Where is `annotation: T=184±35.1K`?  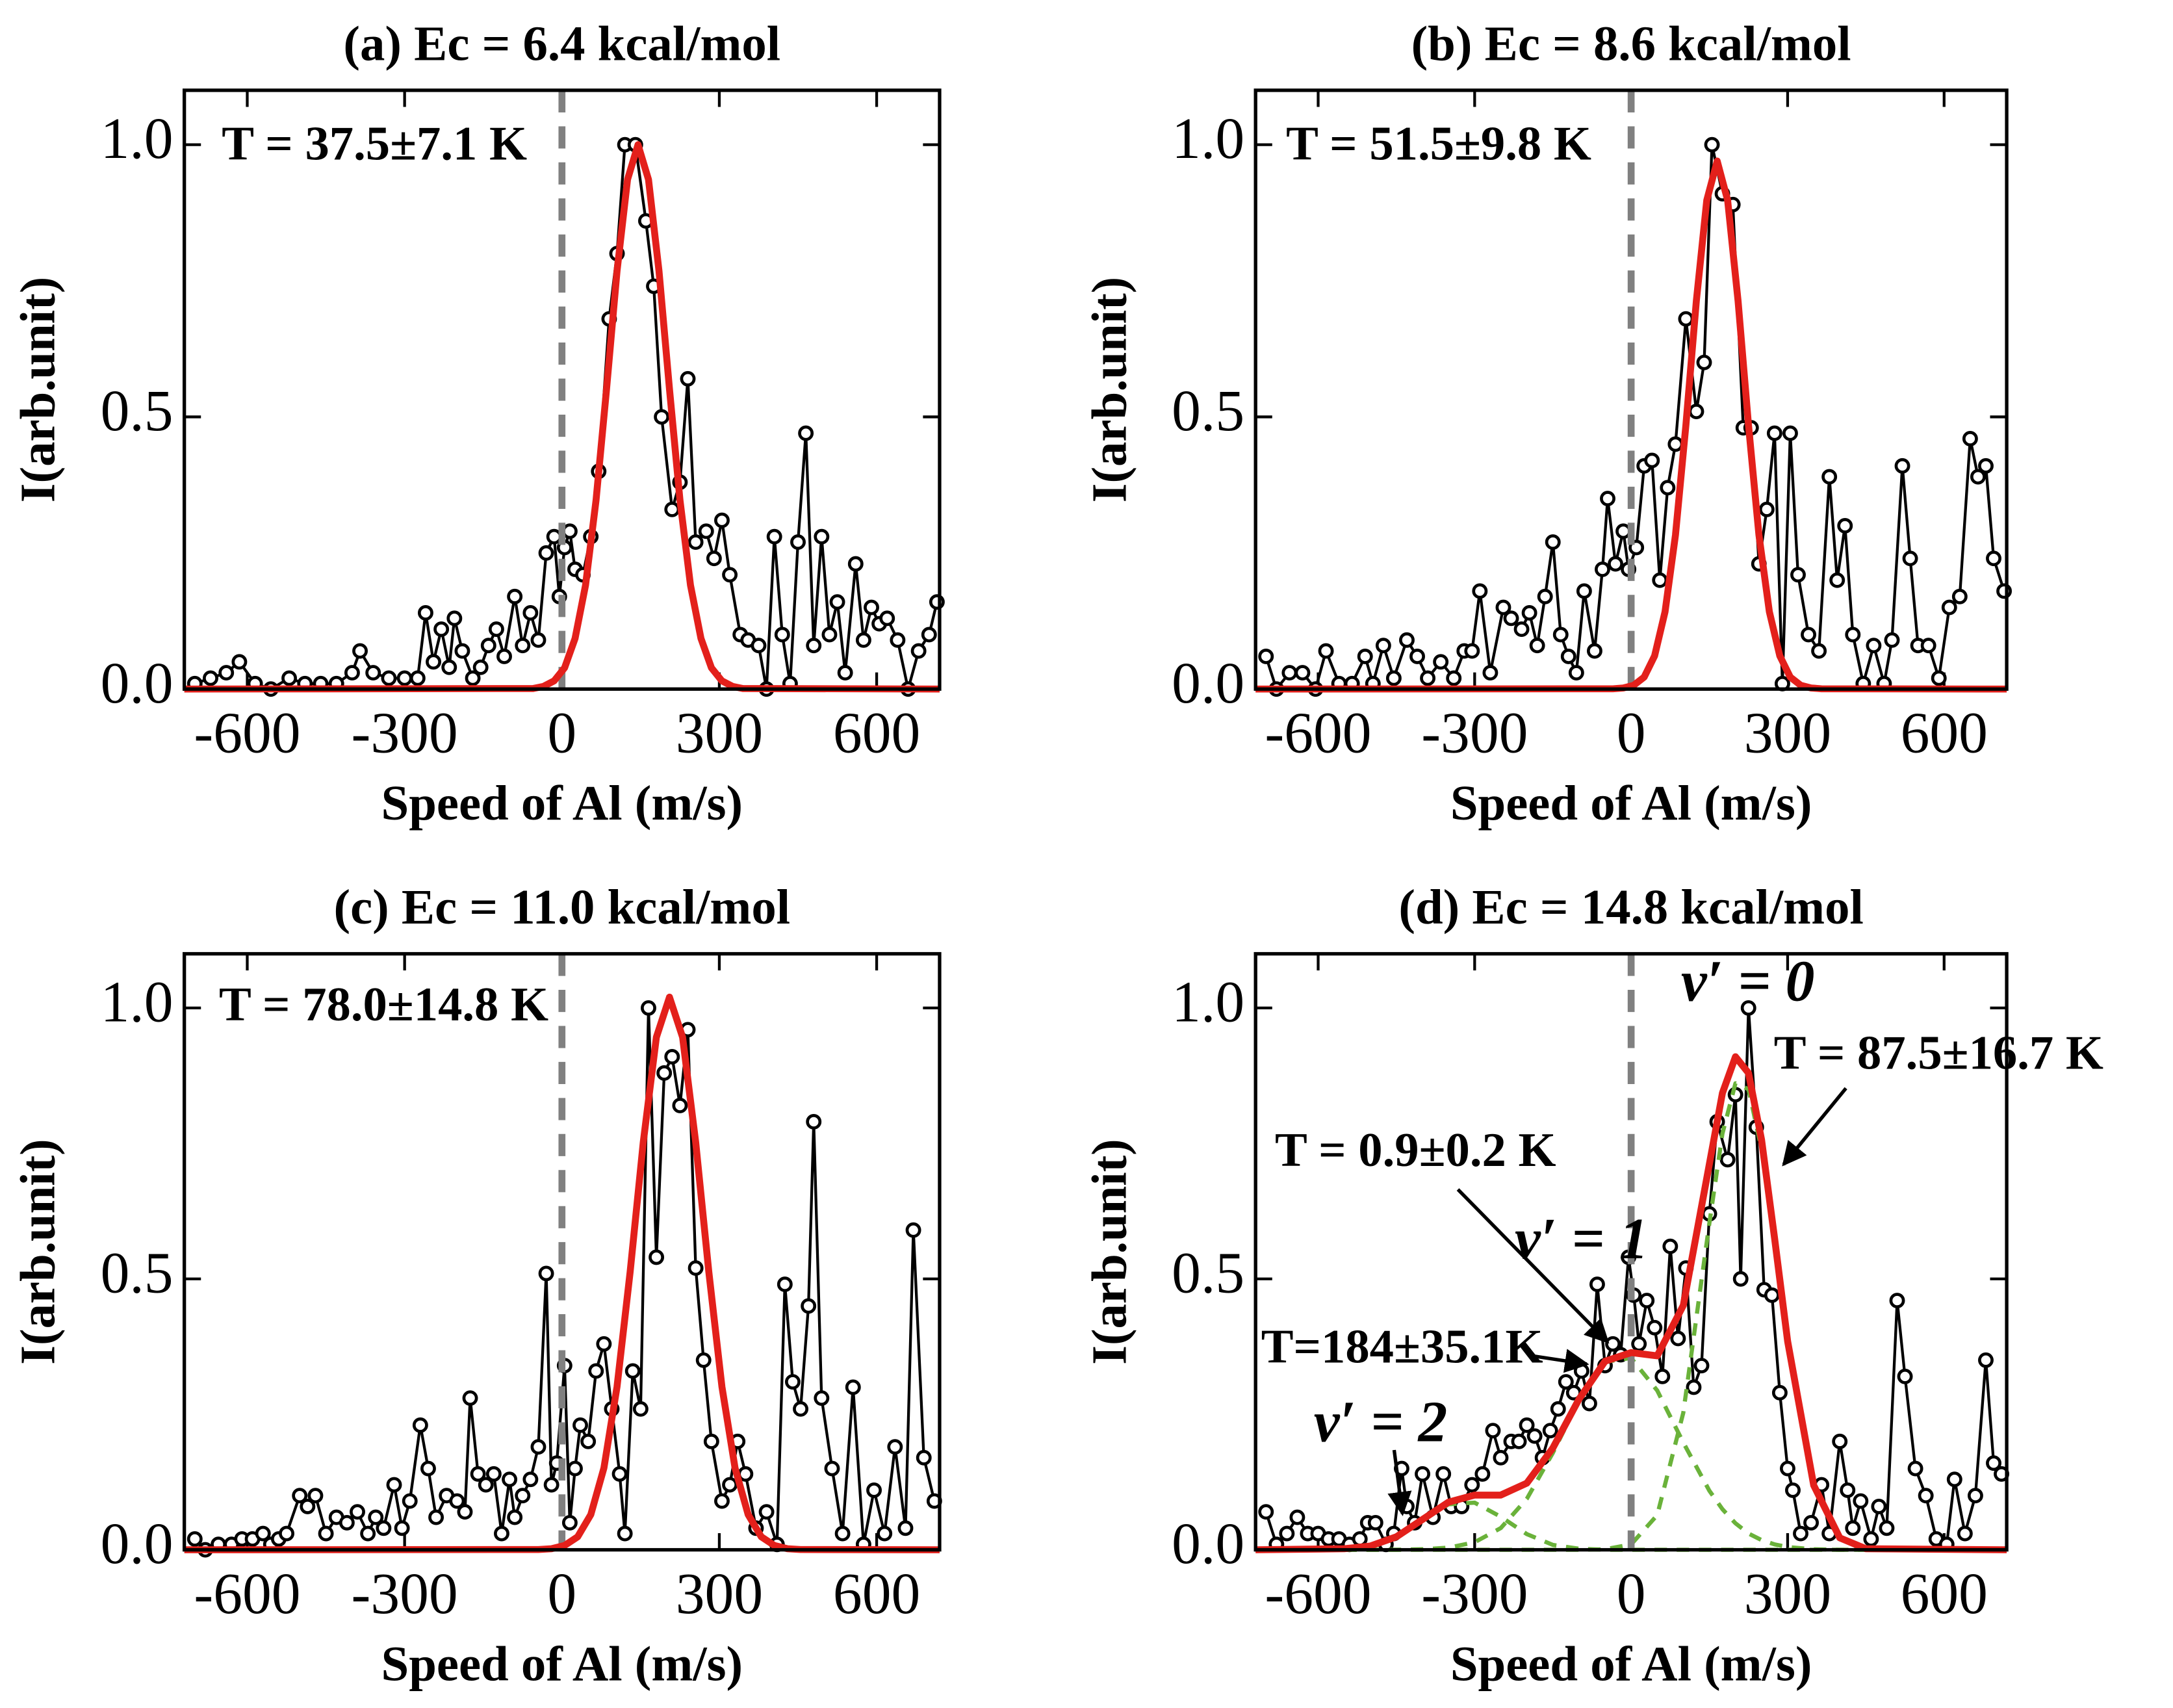 annotation: T=184±35.1K is located at coordinates (1402, 1347).